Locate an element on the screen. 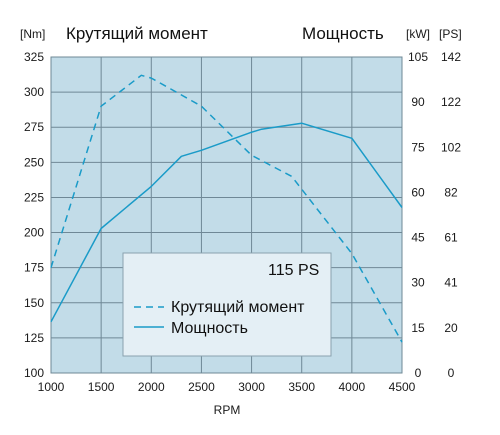  y-ps-tick-label: 102 is located at coordinates (451, 147).